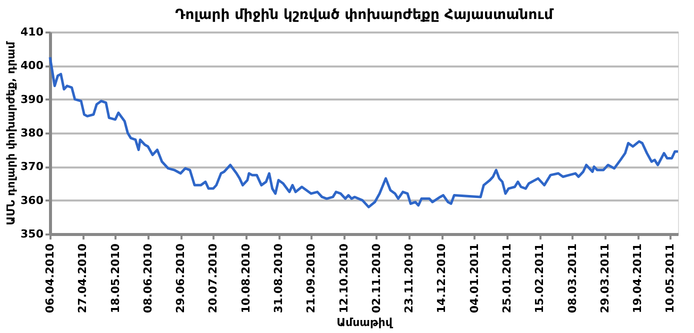 This screenshot has width=694, height=333. What do you see at coordinates (605, 279) in the screenshot?
I see `x-tick-label: 29.03.2011` at bounding box center [605, 279].